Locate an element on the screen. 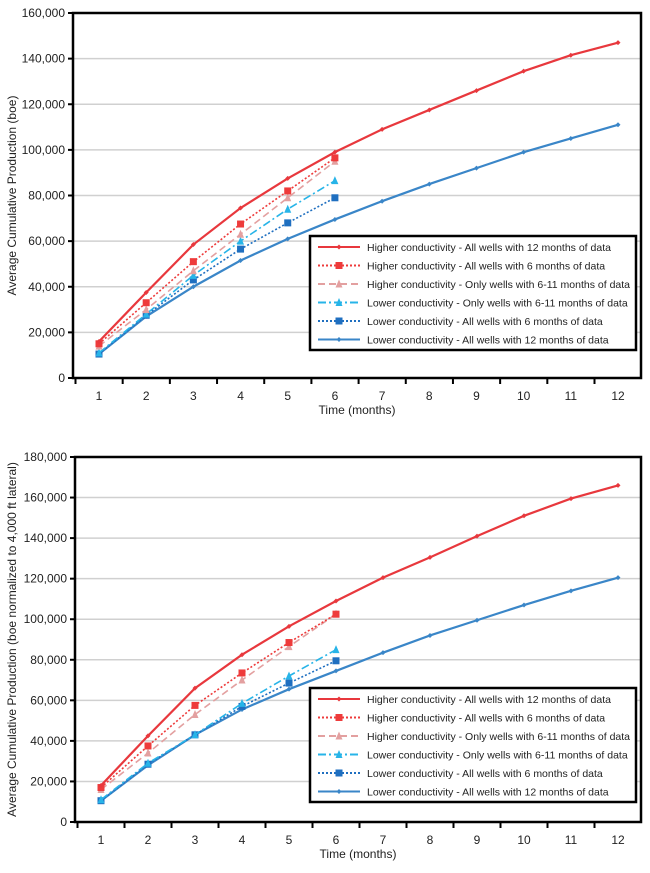 This screenshot has width=650, height=873. x-tick-label: 4 is located at coordinates (242, 840).